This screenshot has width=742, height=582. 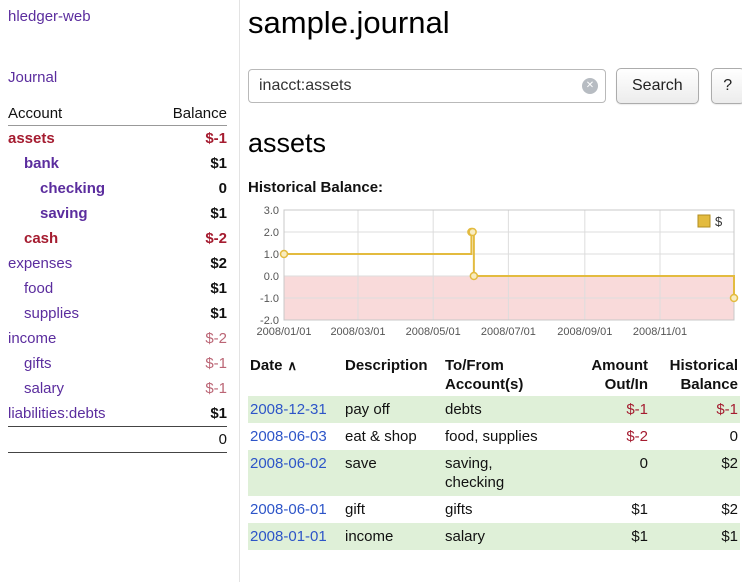 What do you see at coordinates (73, 188) in the screenshot?
I see `account-link-checking: checking` at bounding box center [73, 188].